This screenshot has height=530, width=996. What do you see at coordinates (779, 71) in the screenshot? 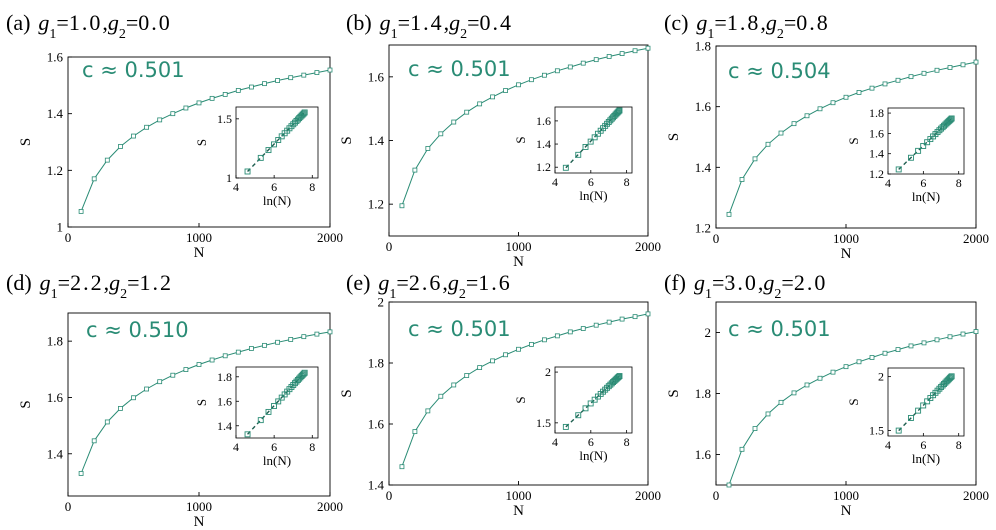
I see `central-charge-annotation: c ≈ 0.504` at bounding box center [779, 71].